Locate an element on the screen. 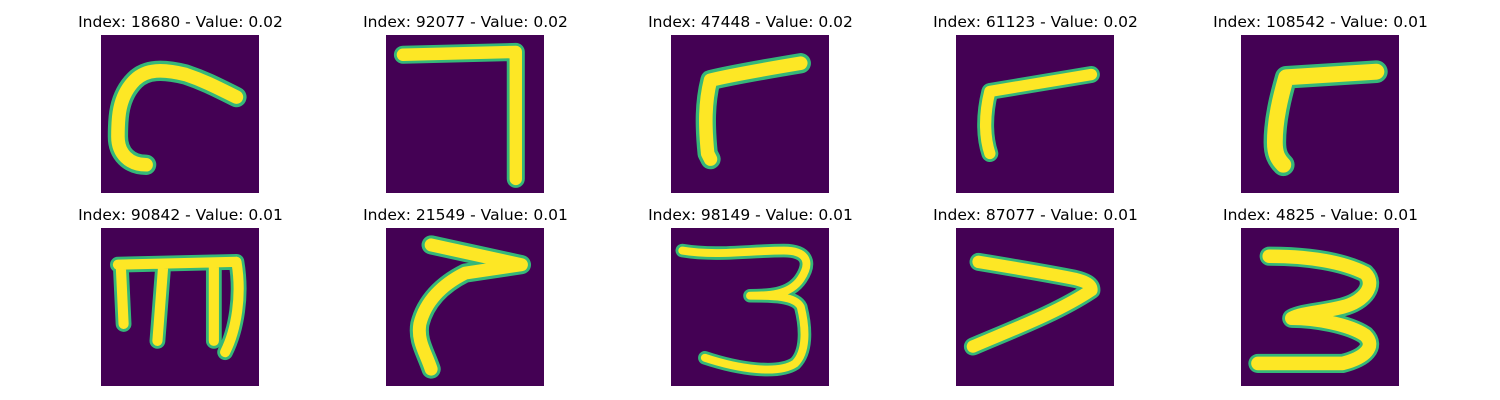 The image size is (1500, 400). panel: Index: 98149 - Value: 0.01 is located at coordinates (750, 292).